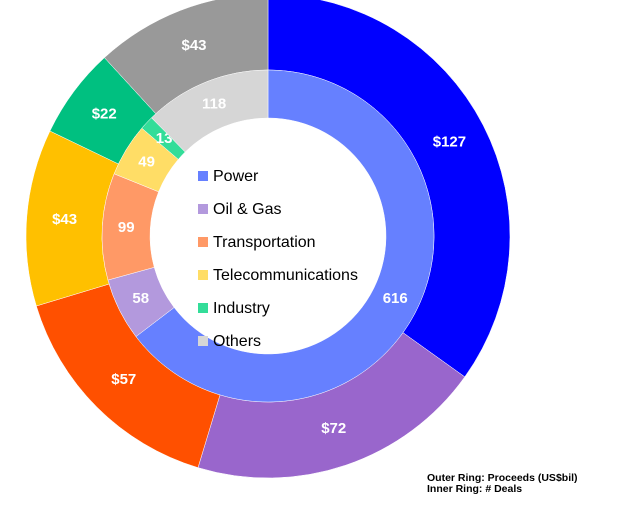  Describe the element at coordinates (502, 478) in the screenshot. I see `annotation: Outer Ring: Proceeds (US$bil)` at that location.